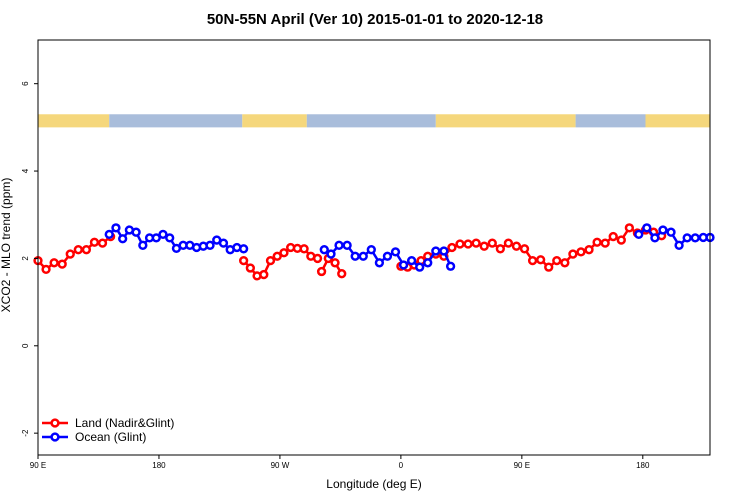  Describe the element at coordinates (6, 245) in the screenshot. I see `y-axis-label: XCO2 - MLO trend (ppm)` at that location.